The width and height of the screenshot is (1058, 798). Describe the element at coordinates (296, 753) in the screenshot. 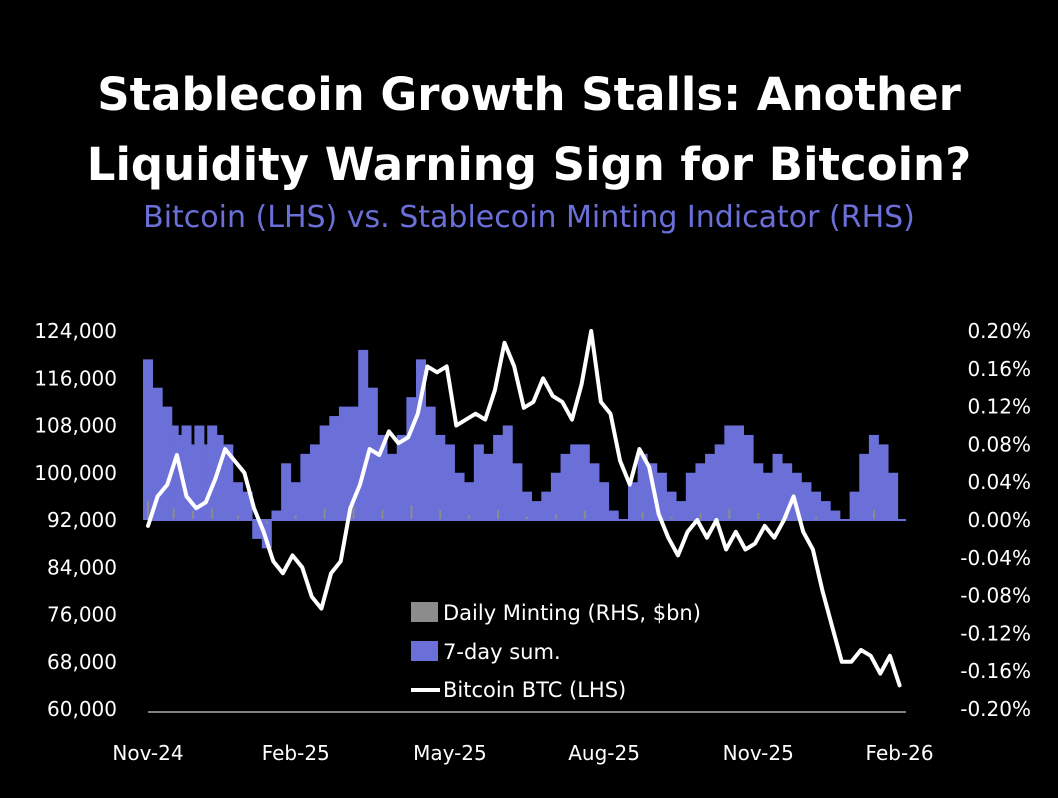

I see `x-tick-label: Feb-25` at that location.